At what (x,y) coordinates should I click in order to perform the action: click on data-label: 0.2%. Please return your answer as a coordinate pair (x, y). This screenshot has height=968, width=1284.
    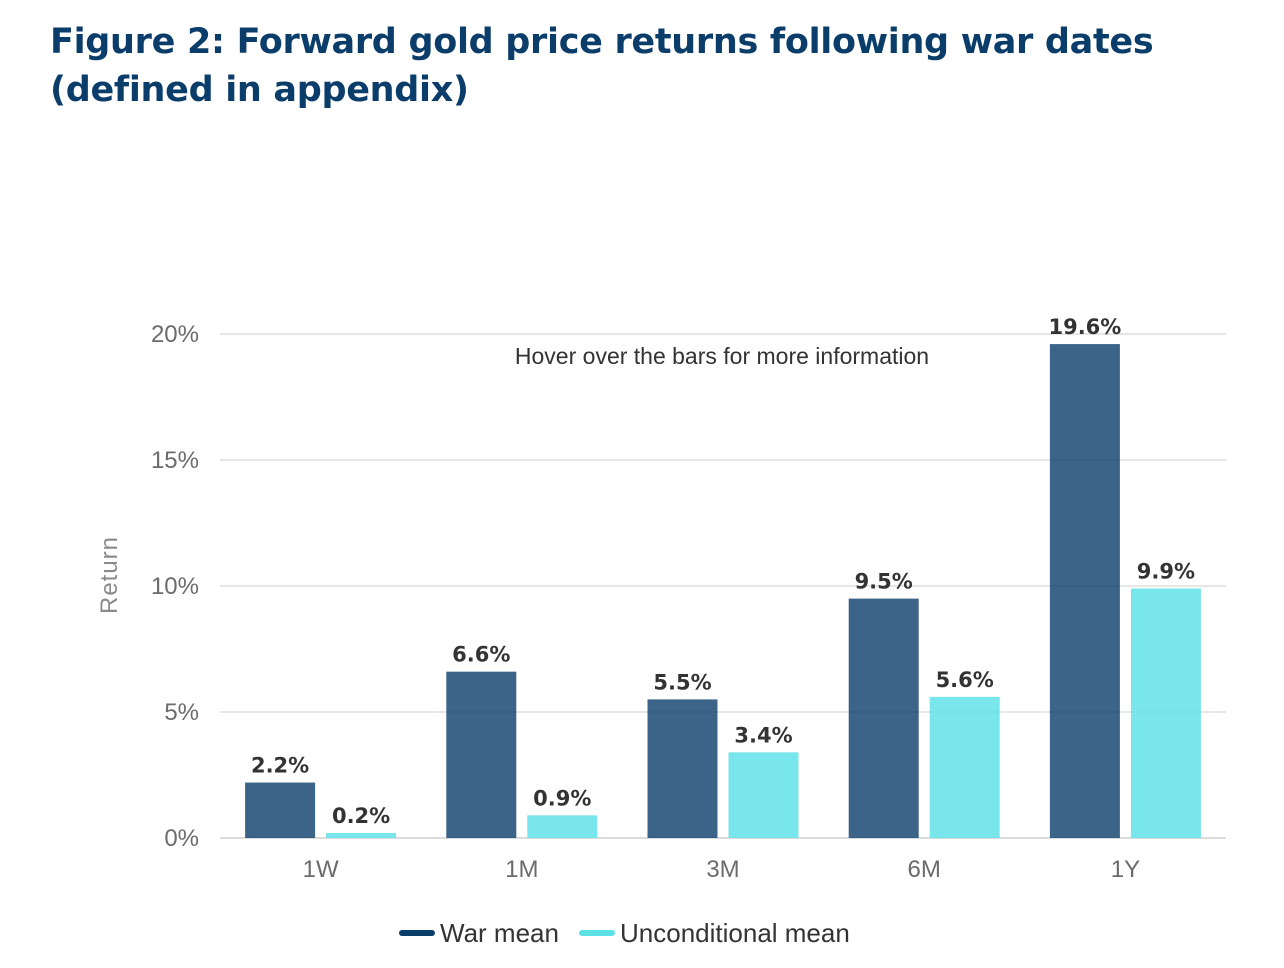
    Looking at the image, I should click on (361, 816).